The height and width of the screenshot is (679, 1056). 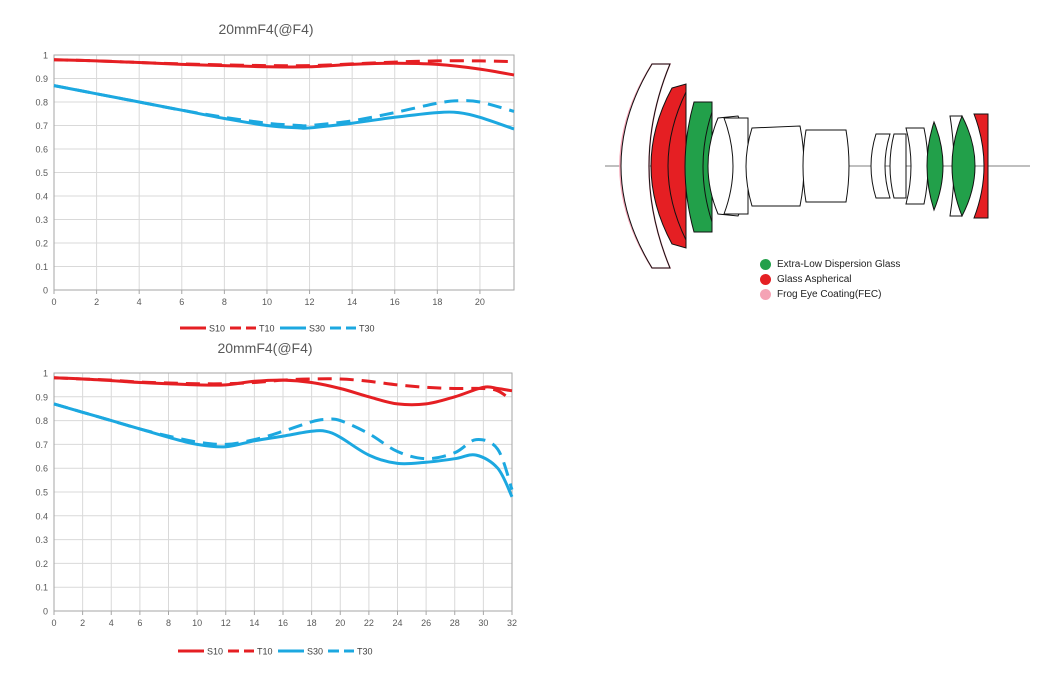 I want to click on lens-legend-ed: Extra-Low Dispersion Glass, so click(x=830, y=264).